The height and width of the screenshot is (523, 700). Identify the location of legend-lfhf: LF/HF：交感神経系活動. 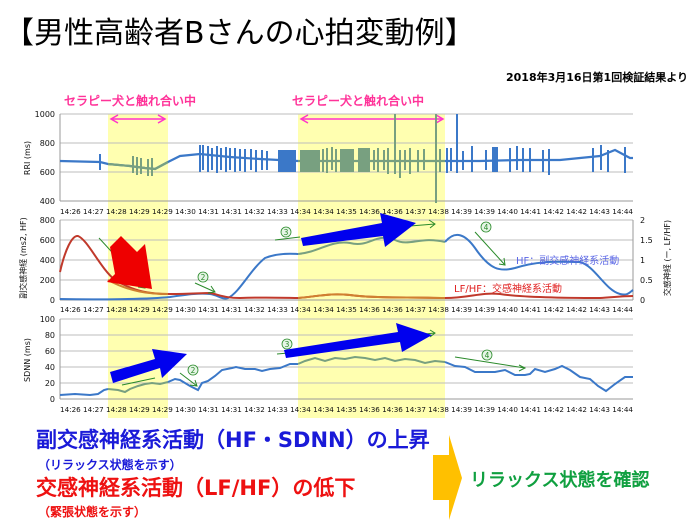
(508, 289).